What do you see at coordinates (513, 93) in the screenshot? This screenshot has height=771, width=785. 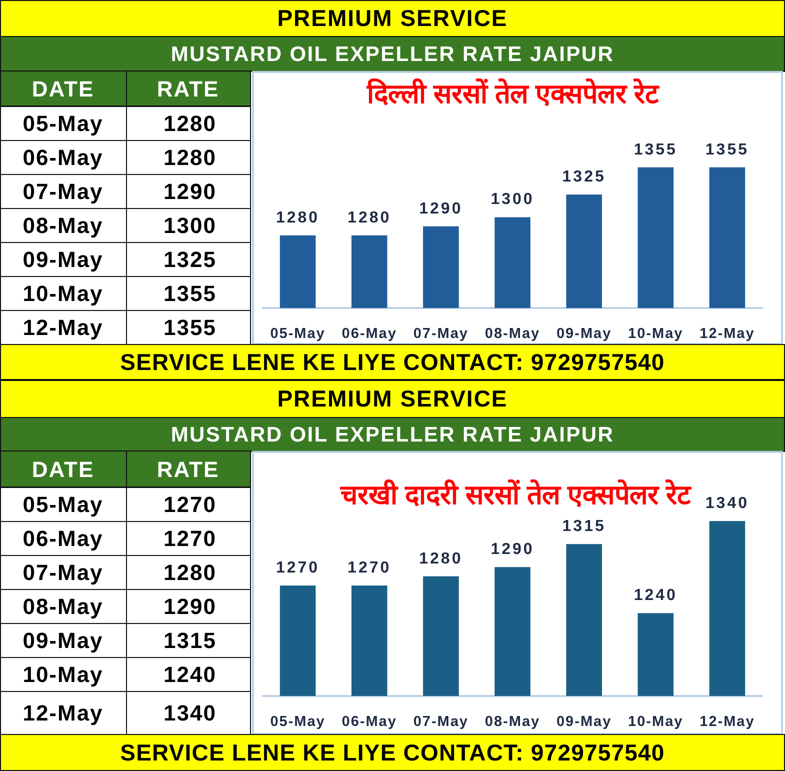 I see `chart-title: दिल्ली सरसों तेल एक्सपेलर रेट` at bounding box center [513, 93].